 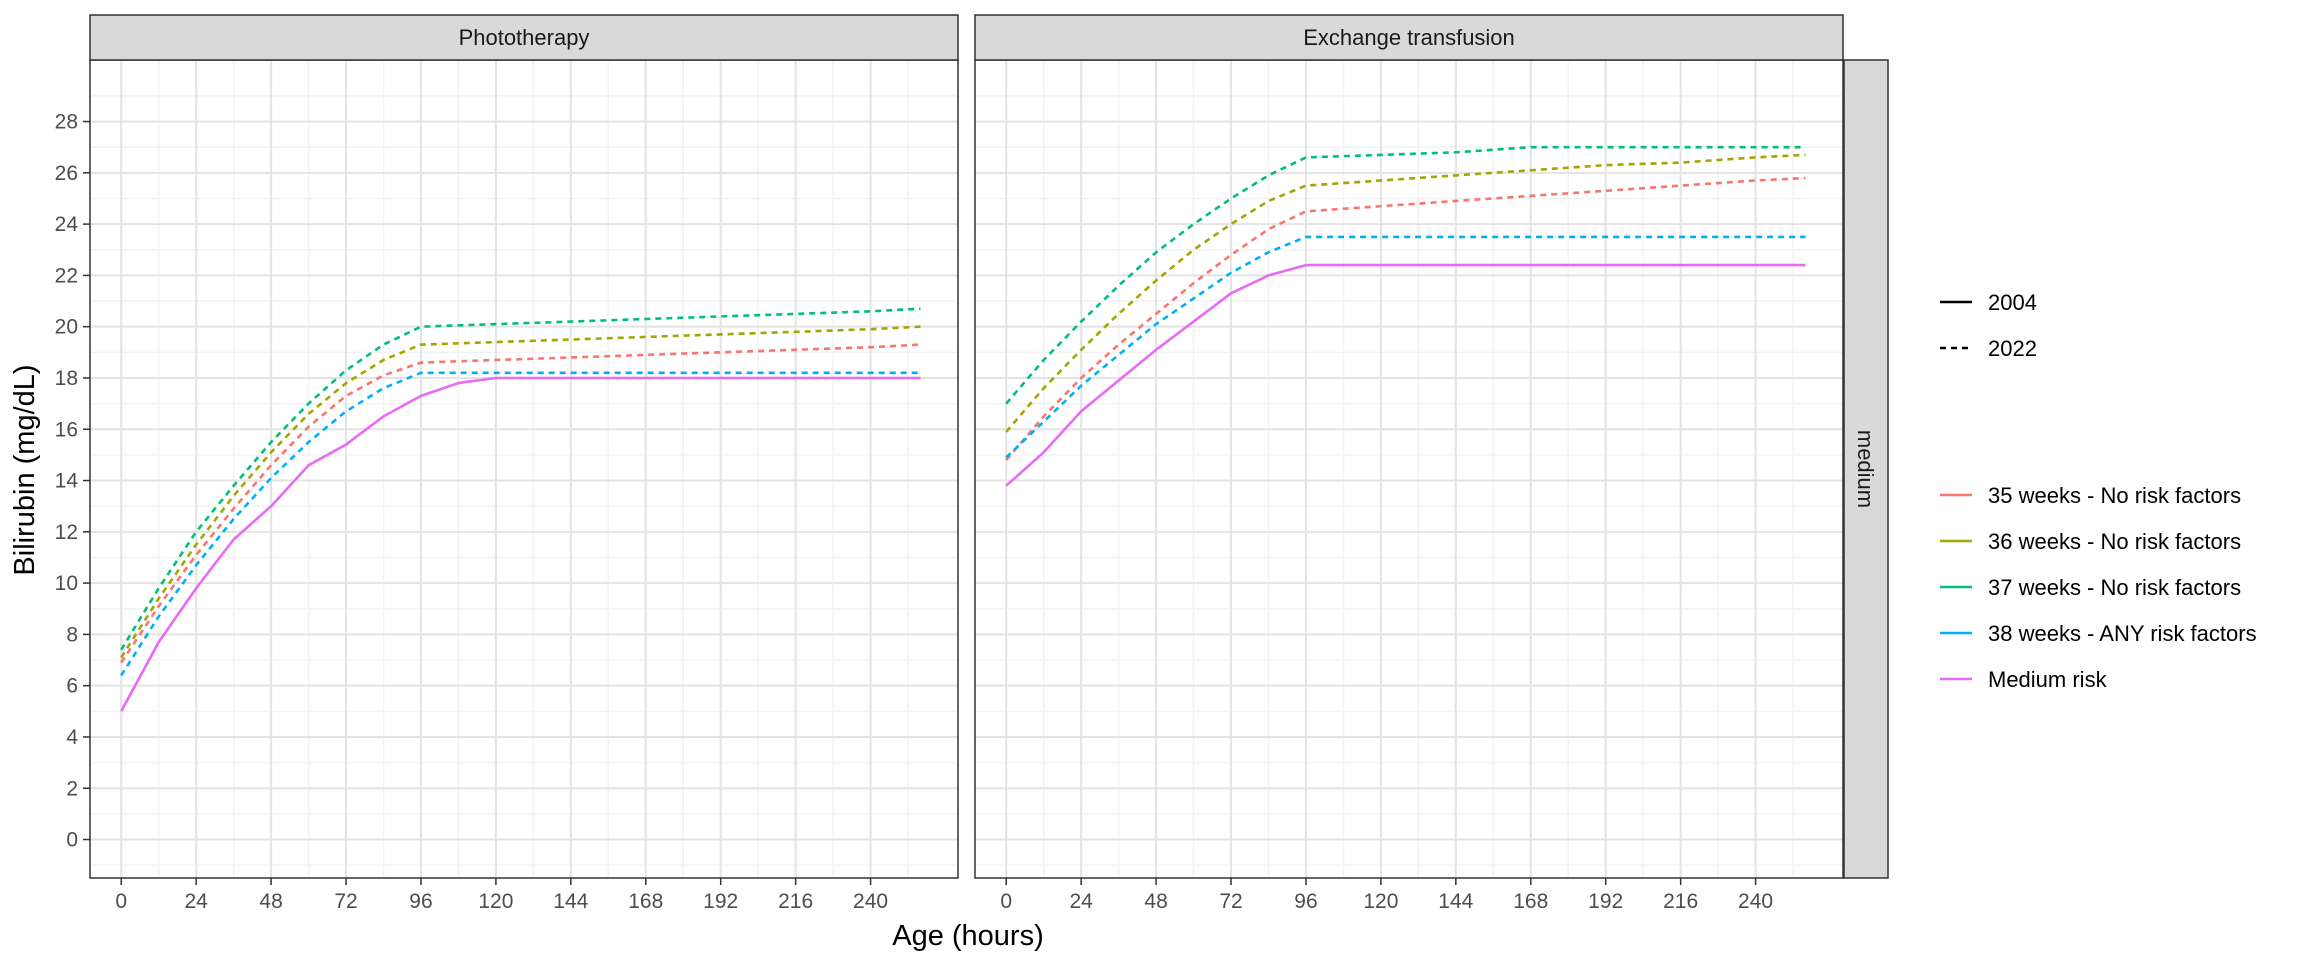 I want to click on y-tick-label: 20, so click(x=66, y=327).